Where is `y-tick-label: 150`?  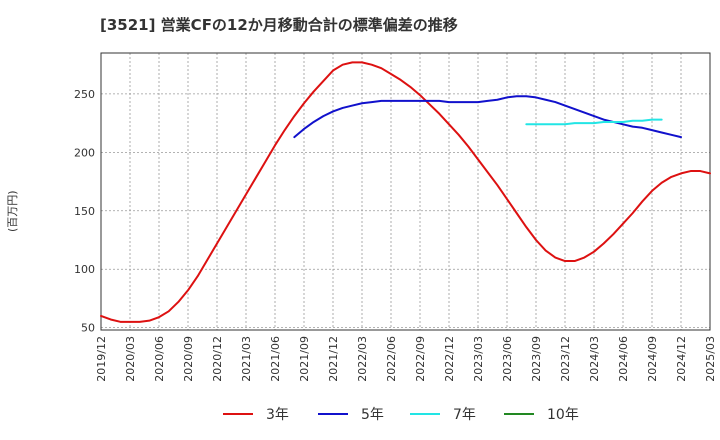 y-tick-label: 150 is located at coordinates (84, 211).